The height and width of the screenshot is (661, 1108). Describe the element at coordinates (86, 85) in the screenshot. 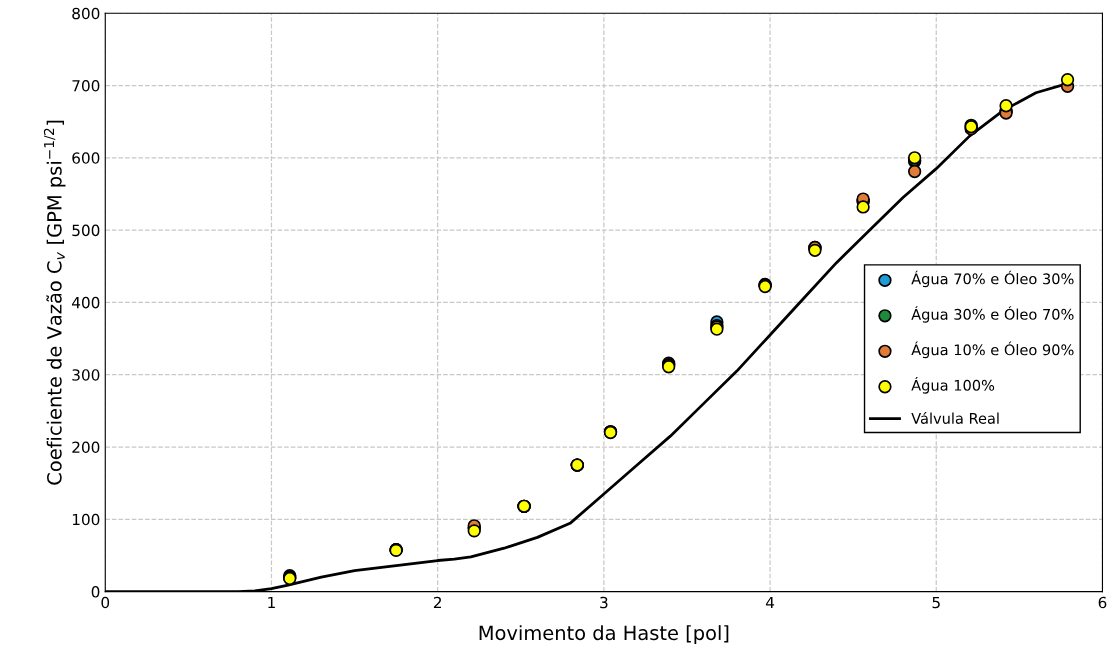

I see `y-tick-label: 700` at that location.